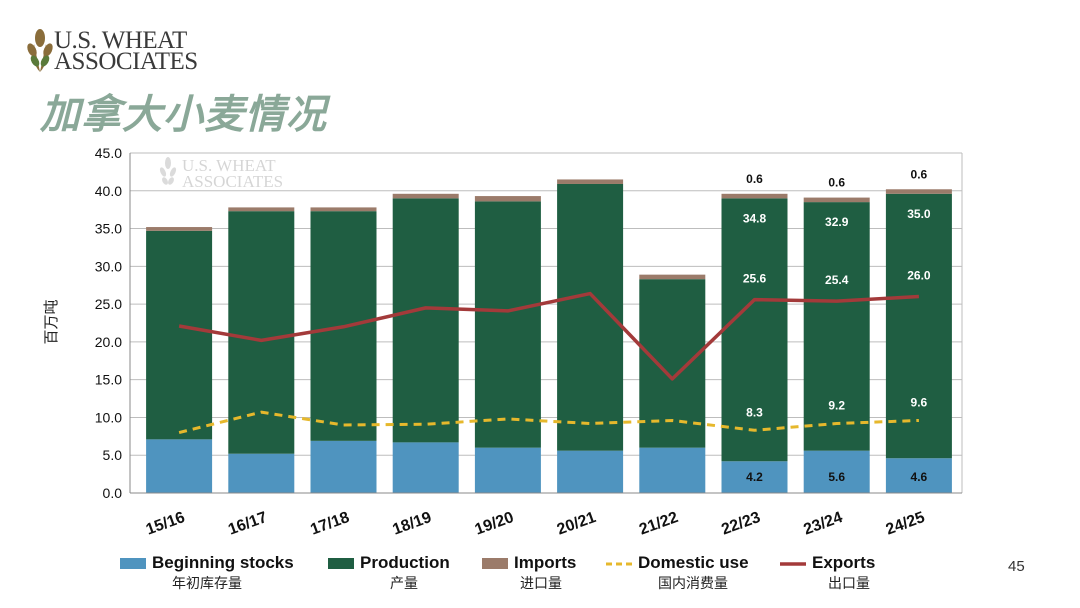  Describe the element at coordinates (108, 191) in the screenshot. I see `y-tick-label: 40.0` at that location.